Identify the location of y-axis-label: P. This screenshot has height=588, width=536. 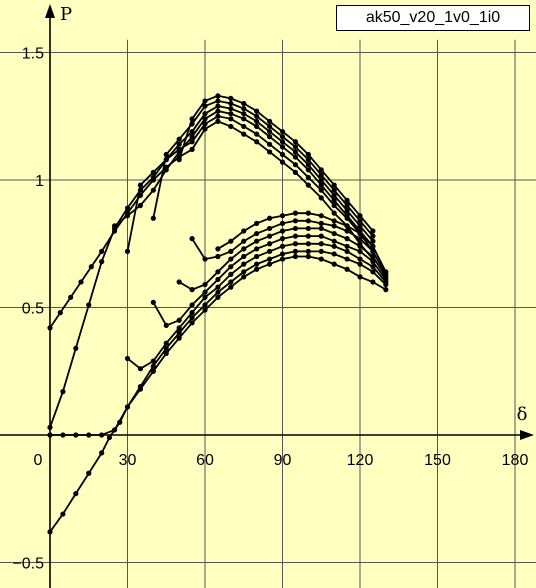
(66, 14).